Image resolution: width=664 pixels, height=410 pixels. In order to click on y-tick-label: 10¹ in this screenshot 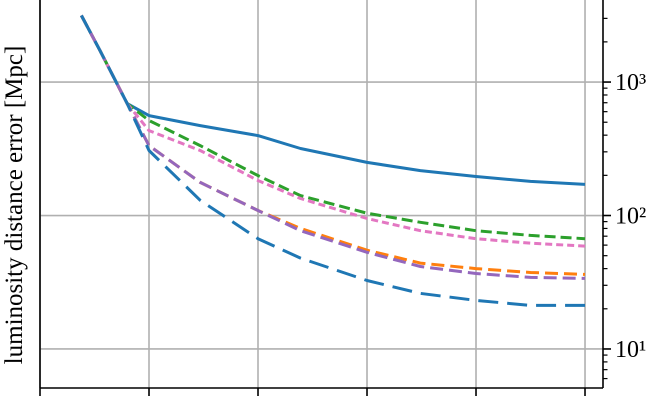, I will do `click(630, 350)`.